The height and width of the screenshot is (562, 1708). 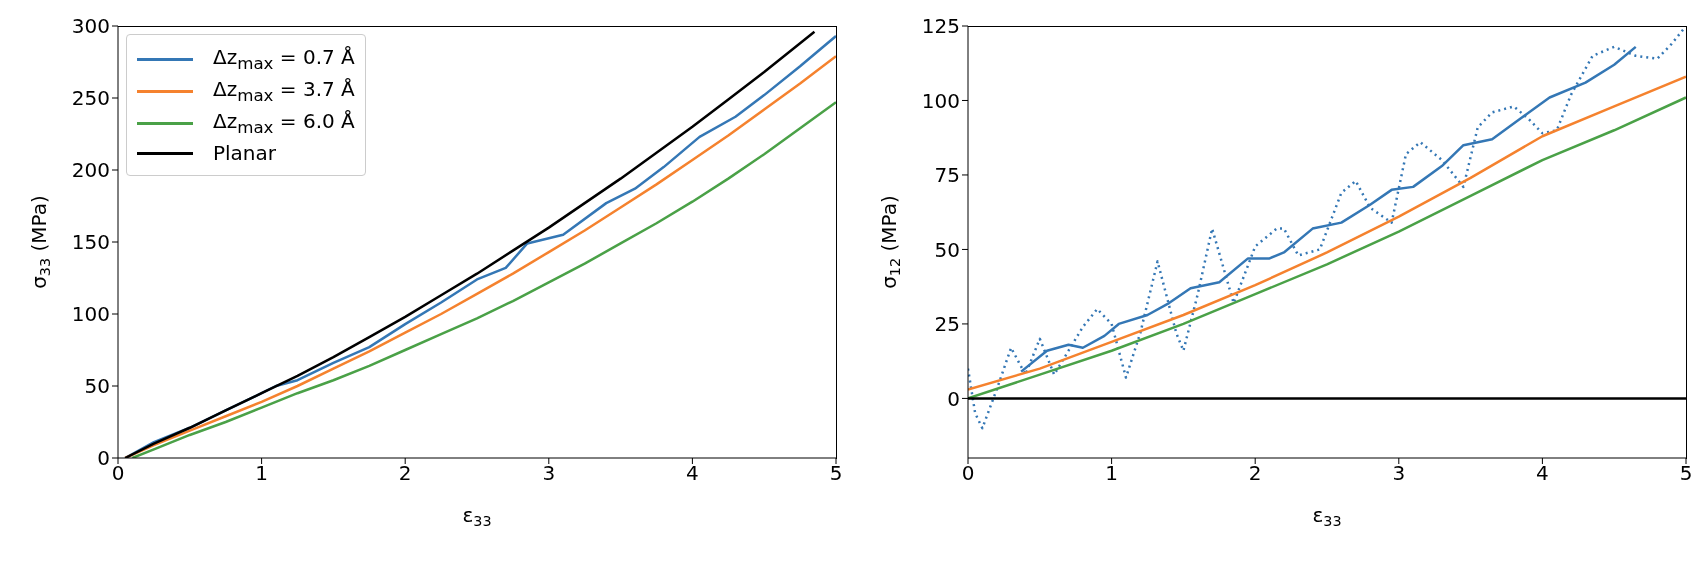 What do you see at coordinates (284, 91) in the screenshot?
I see `legend-label: Δz$_{max}$ = 3.7 Å` at bounding box center [284, 91].